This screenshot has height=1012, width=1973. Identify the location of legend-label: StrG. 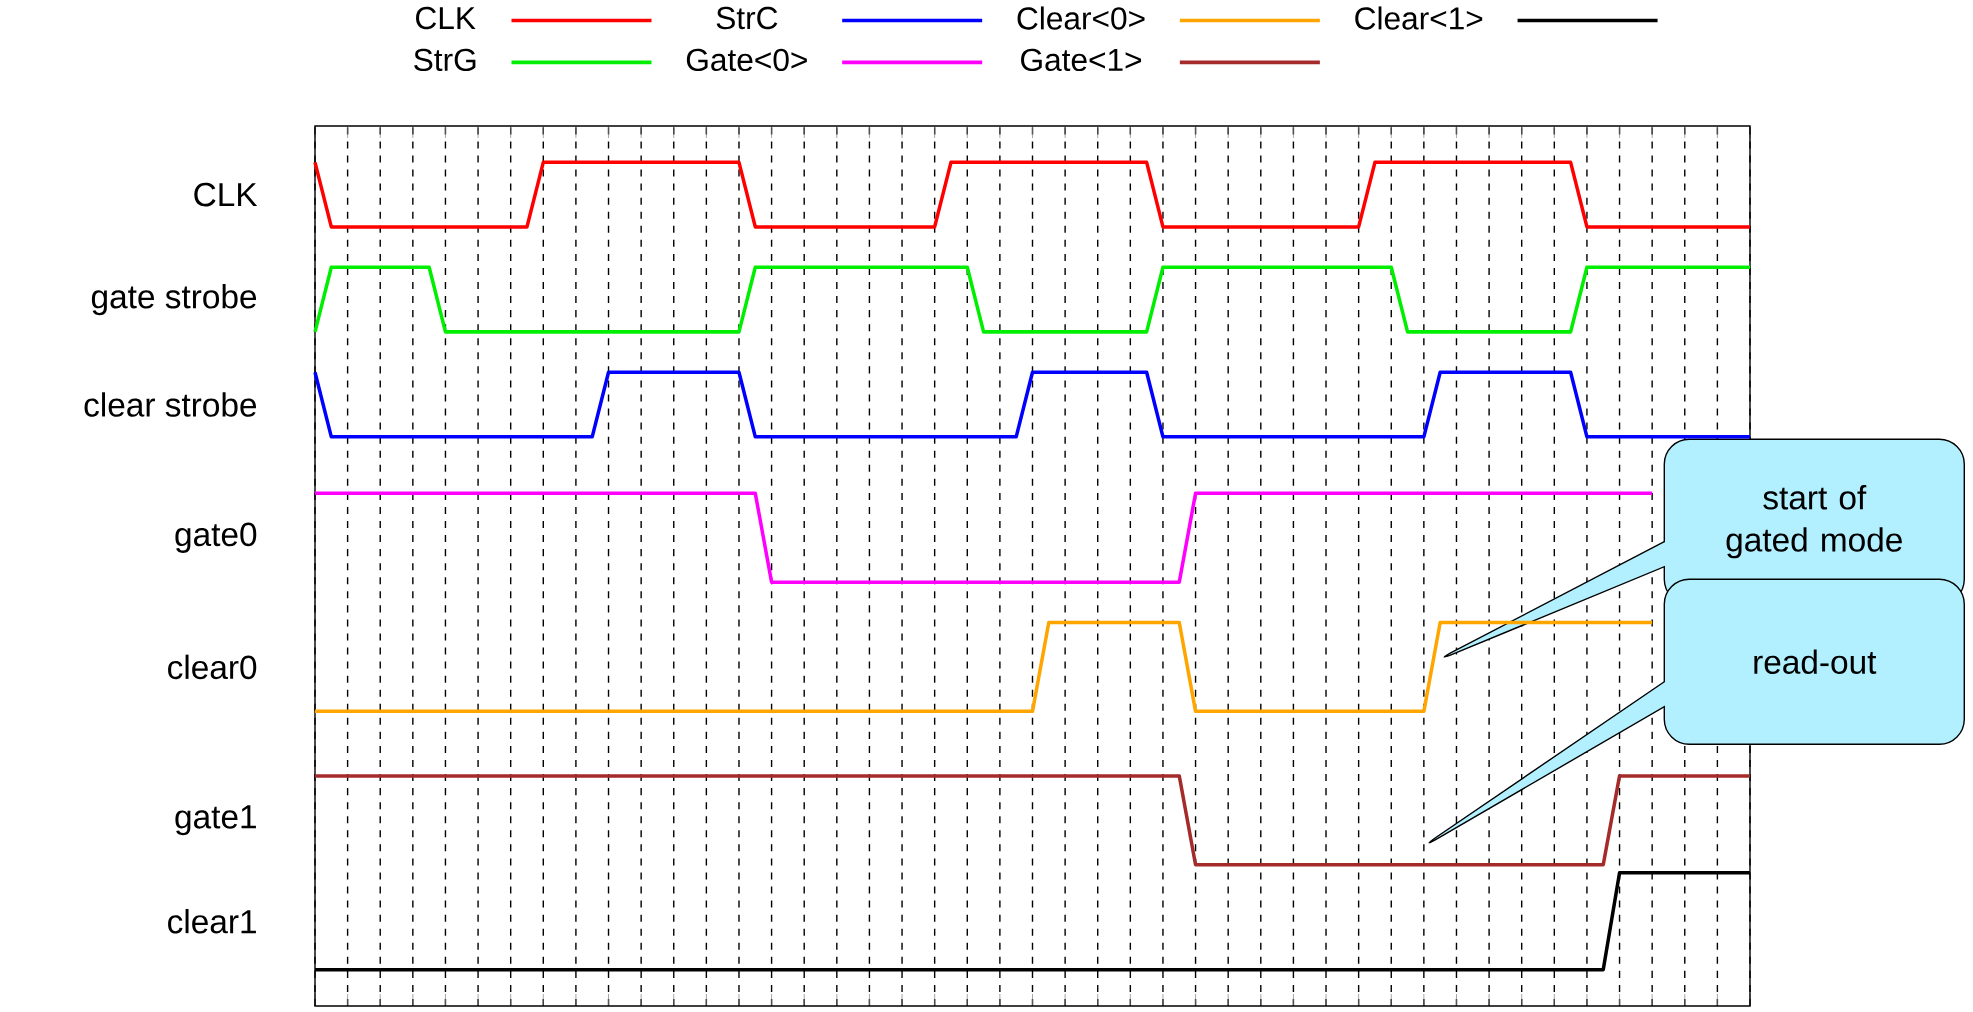
(445, 60).